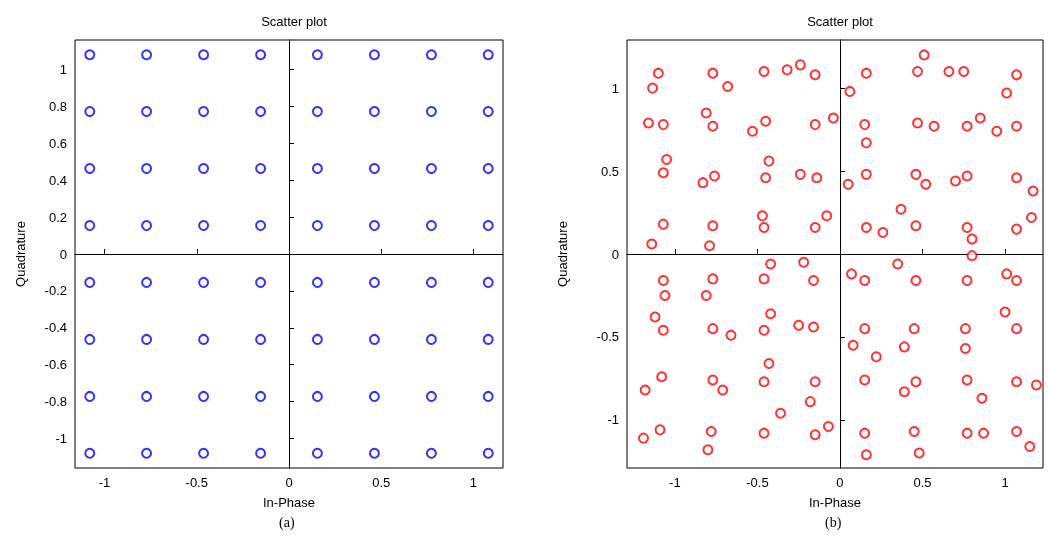 This screenshot has width=1048, height=538. What do you see at coordinates (607, 337) in the screenshot?
I see `y-tick-label: -0.5` at bounding box center [607, 337].